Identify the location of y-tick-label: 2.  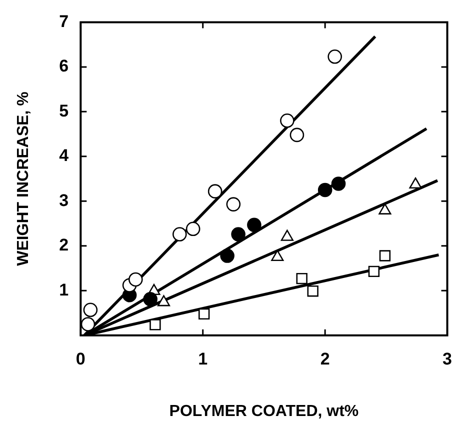
(64, 245).